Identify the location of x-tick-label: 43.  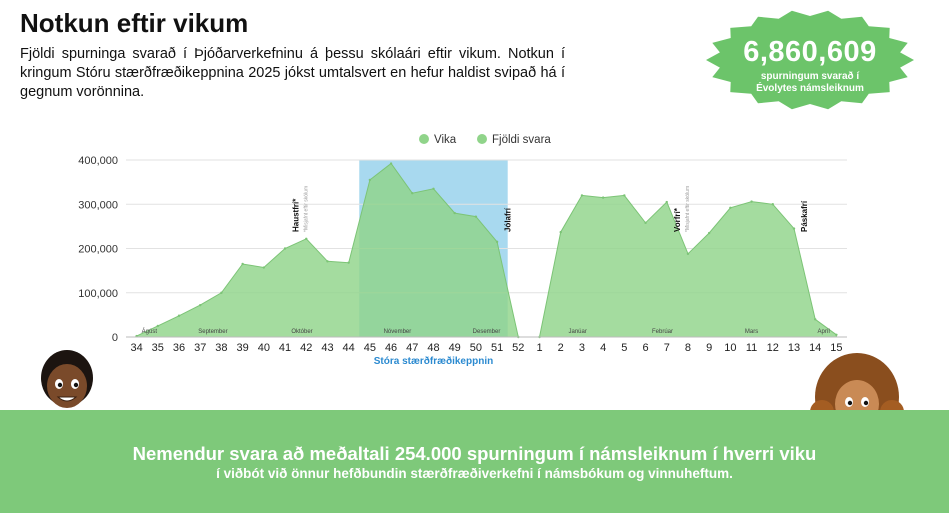
(327, 348).